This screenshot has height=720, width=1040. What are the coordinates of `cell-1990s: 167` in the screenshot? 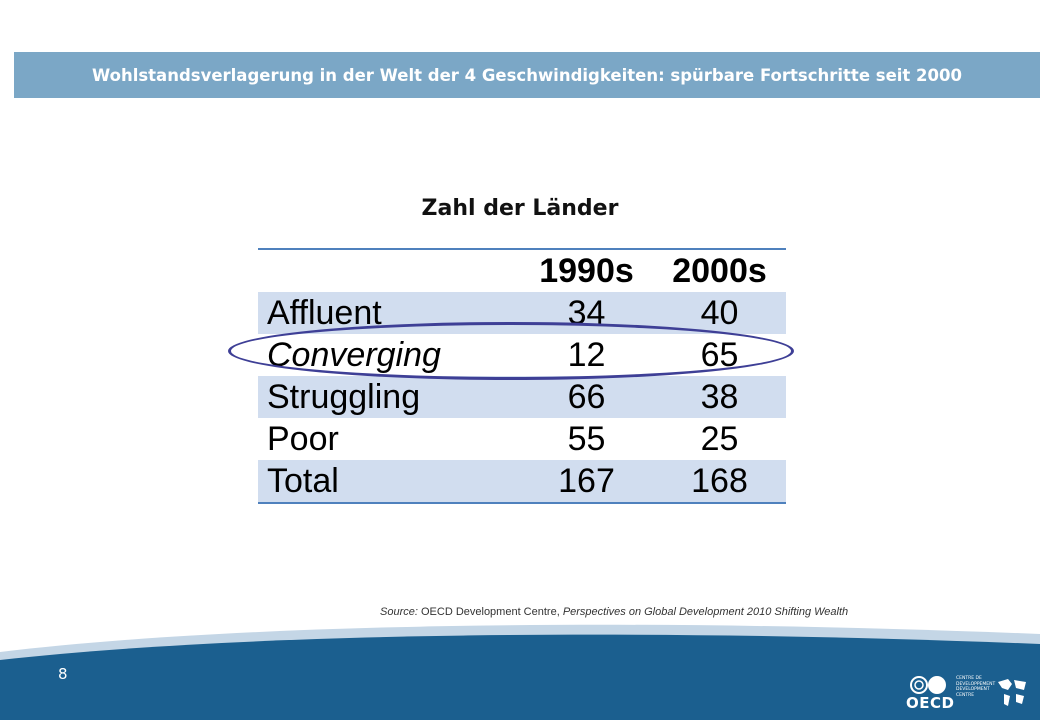 It's located at (586, 482).